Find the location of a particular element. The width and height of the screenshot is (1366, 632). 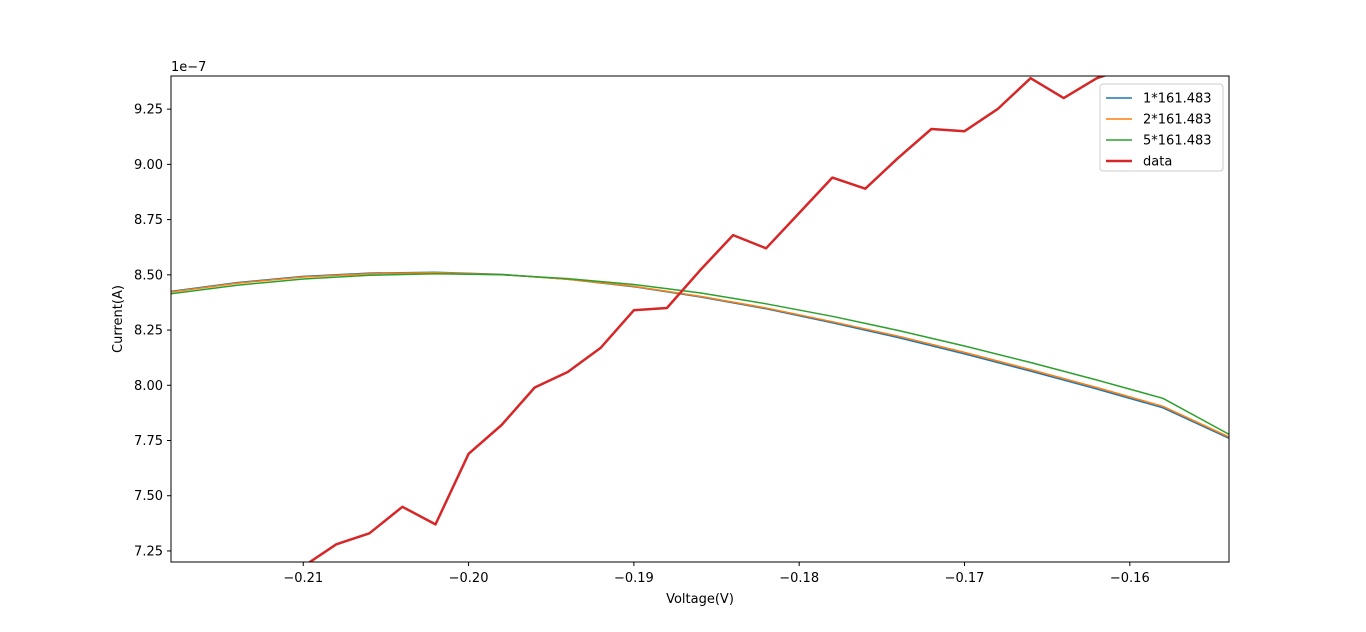

x-tick-label: −0.20 is located at coordinates (469, 578).